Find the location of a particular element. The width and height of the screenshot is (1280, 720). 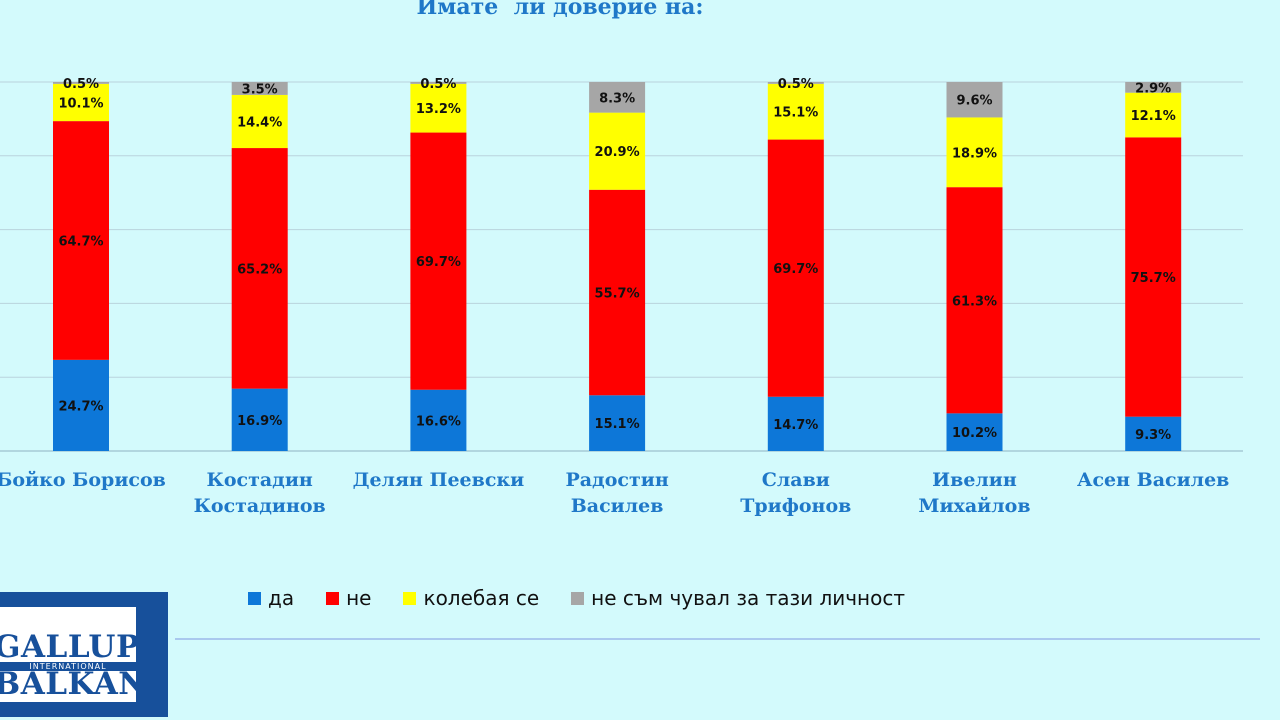

data-label: 18.9% is located at coordinates (974, 153).